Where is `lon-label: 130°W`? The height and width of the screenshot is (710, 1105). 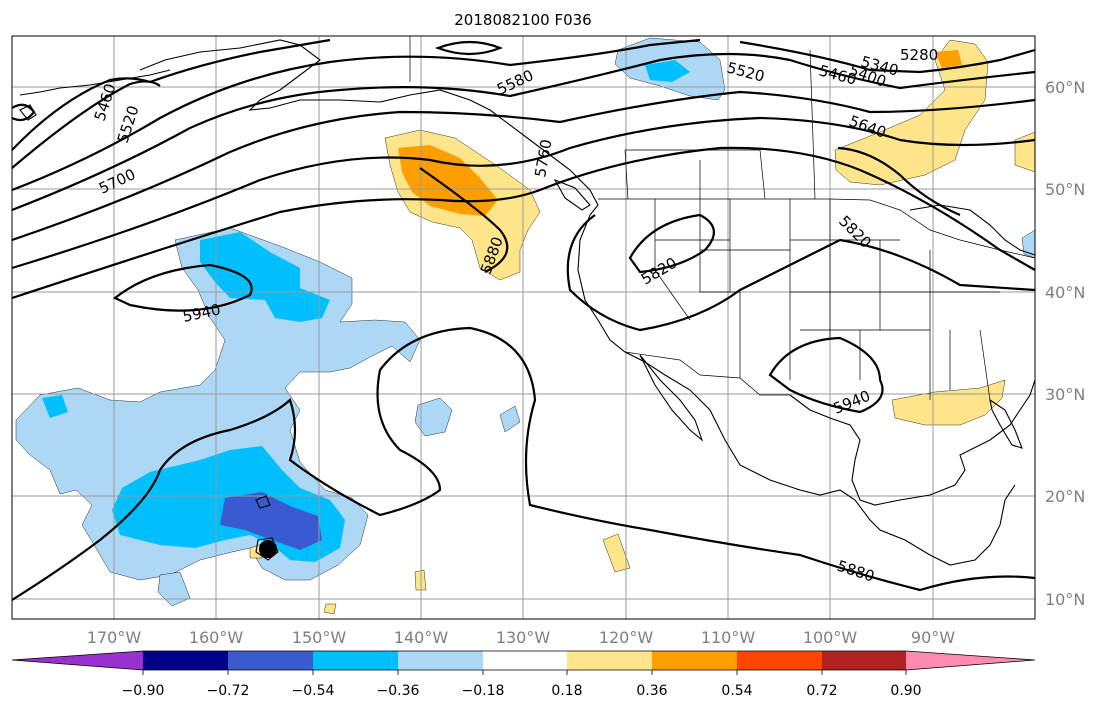 lon-label: 130°W is located at coordinates (523, 637).